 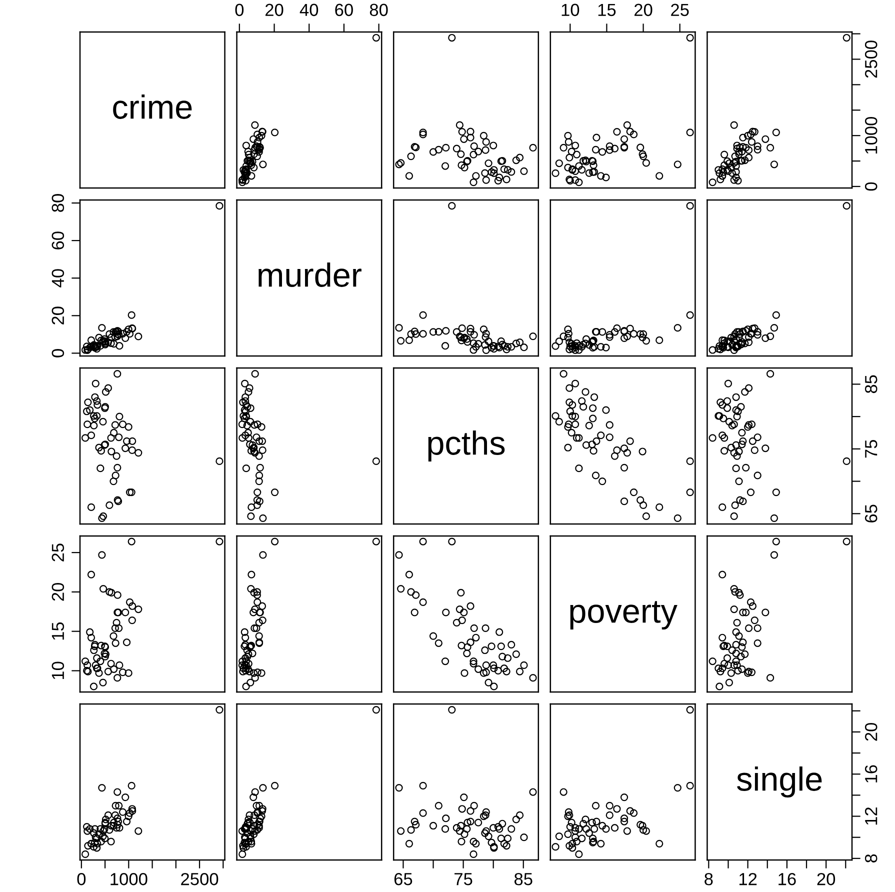 I want to click on y-tick-label: 40, so click(x=58, y=278).